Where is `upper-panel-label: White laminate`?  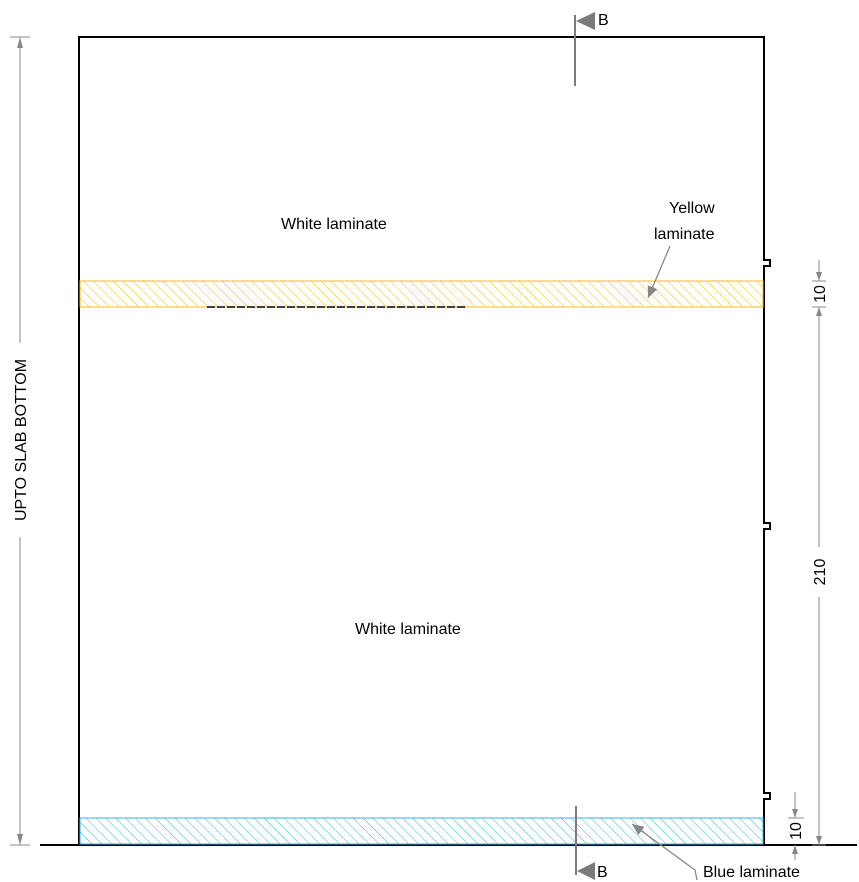 upper-panel-label: White laminate is located at coordinates (334, 224).